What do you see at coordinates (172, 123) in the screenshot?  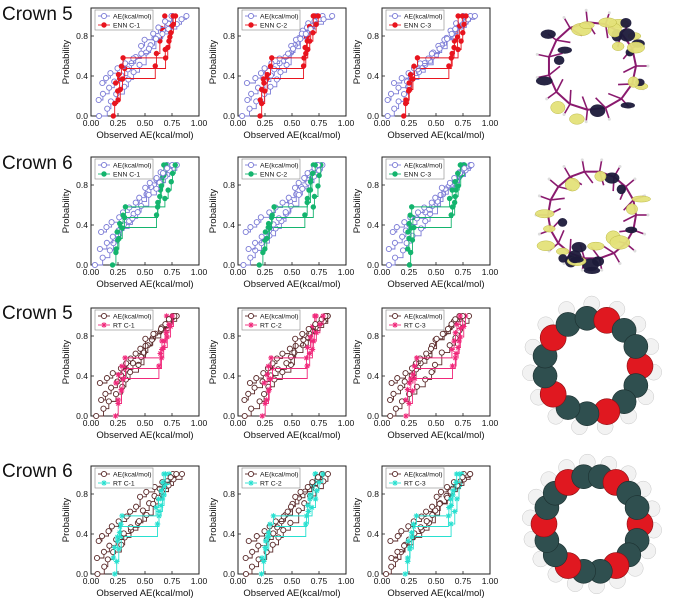 I see `x-tick-label: 0.75` at bounding box center [172, 123].